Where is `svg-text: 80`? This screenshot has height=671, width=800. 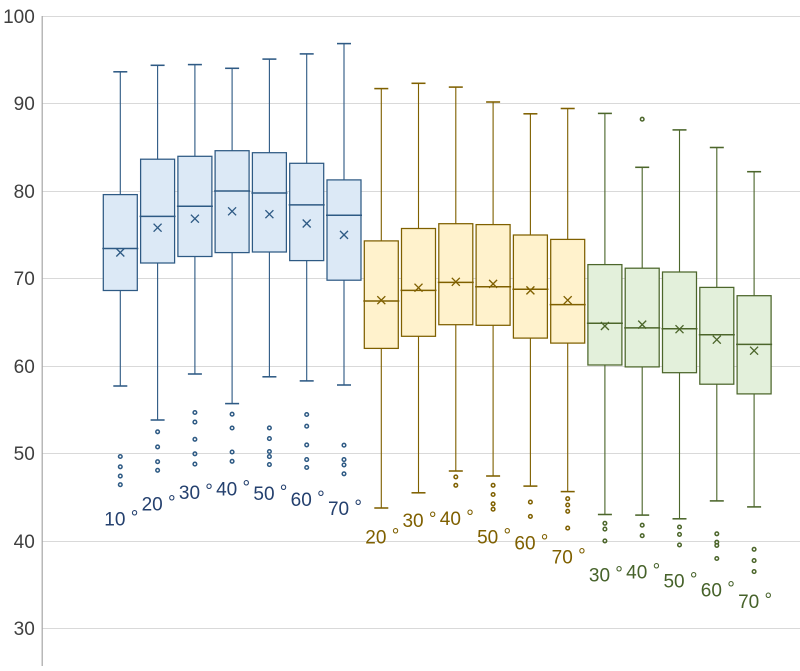 svg-text: 80 is located at coordinates (24, 192).